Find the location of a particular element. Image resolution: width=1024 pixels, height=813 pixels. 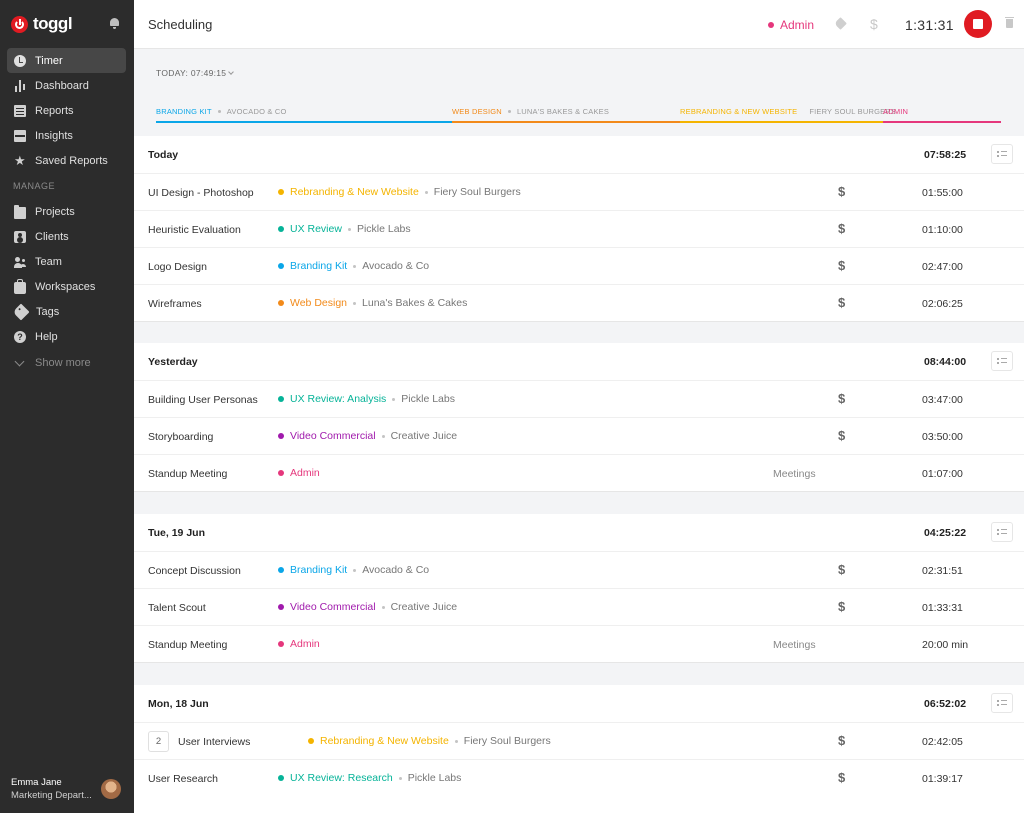

running-entry-project: Admin is located at coordinates (791, 25).